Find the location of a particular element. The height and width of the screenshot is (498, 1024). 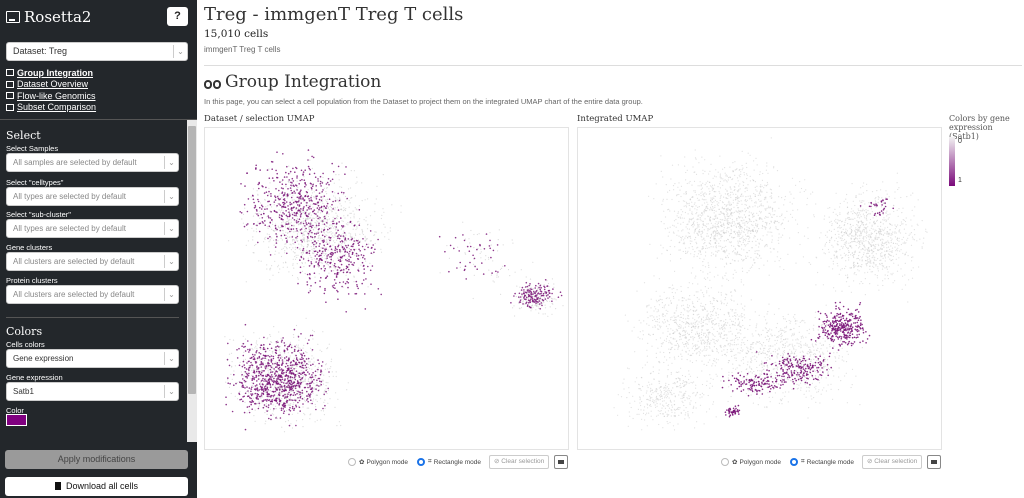

gene-expression-value: Satb1 is located at coordinates (23, 391).